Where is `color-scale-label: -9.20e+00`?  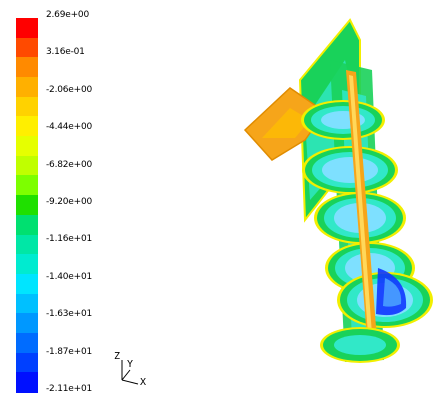 color-scale-label: -9.20e+00 is located at coordinates (69, 202).